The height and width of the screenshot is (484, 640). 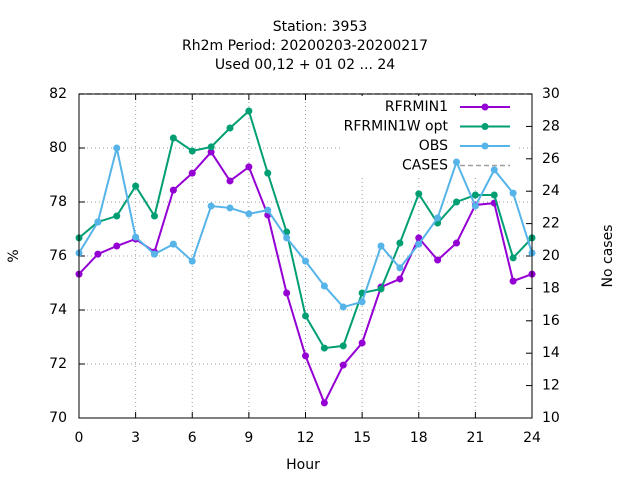 What do you see at coordinates (135, 438) in the screenshot?
I see `x-tick-label: 3` at bounding box center [135, 438].